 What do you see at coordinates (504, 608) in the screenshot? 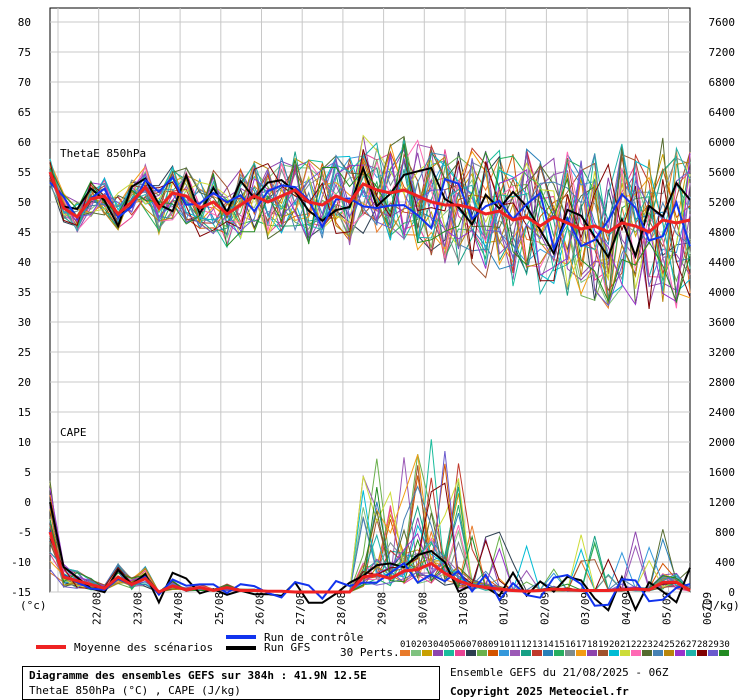
I see `x-tick-label: 01/09` at bounding box center [504, 608].